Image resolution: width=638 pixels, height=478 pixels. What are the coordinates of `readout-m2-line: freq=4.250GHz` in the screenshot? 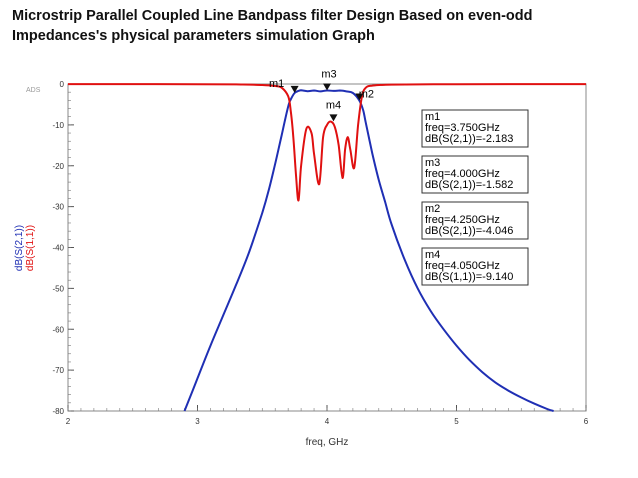 It's located at (462, 220).